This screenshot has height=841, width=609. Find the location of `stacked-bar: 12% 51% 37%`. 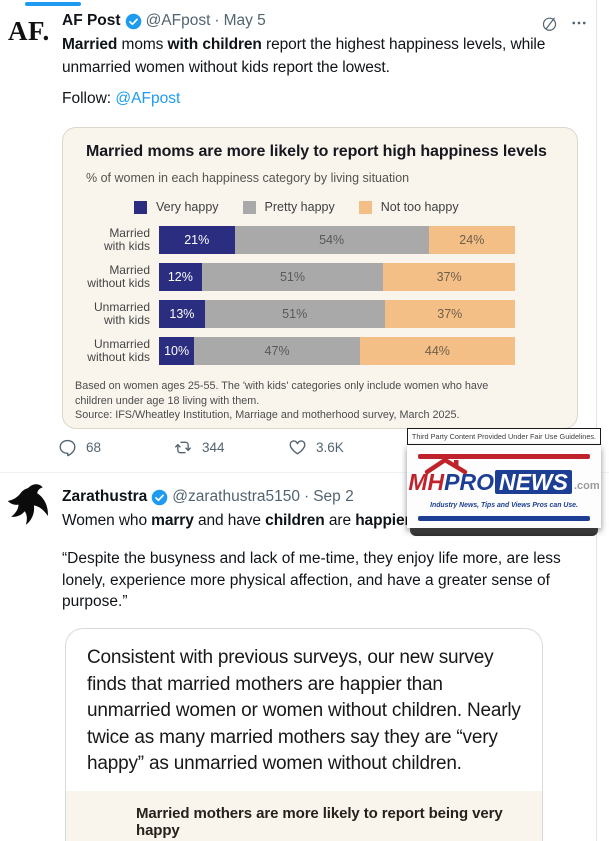

stacked-bar: 12% 51% 37% is located at coordinates (337, 277).